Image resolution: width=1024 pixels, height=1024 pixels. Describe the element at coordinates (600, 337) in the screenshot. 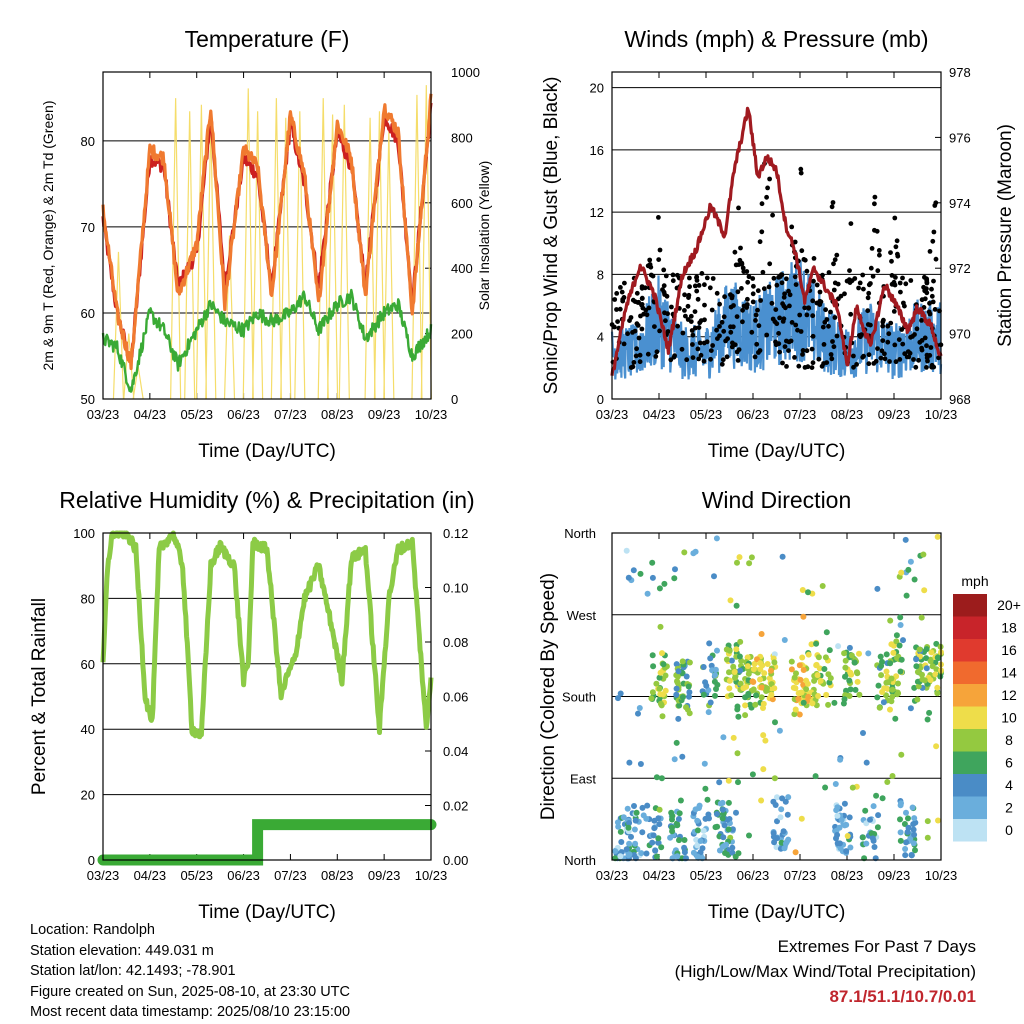

I see `y-tick-label: 4` at that location.